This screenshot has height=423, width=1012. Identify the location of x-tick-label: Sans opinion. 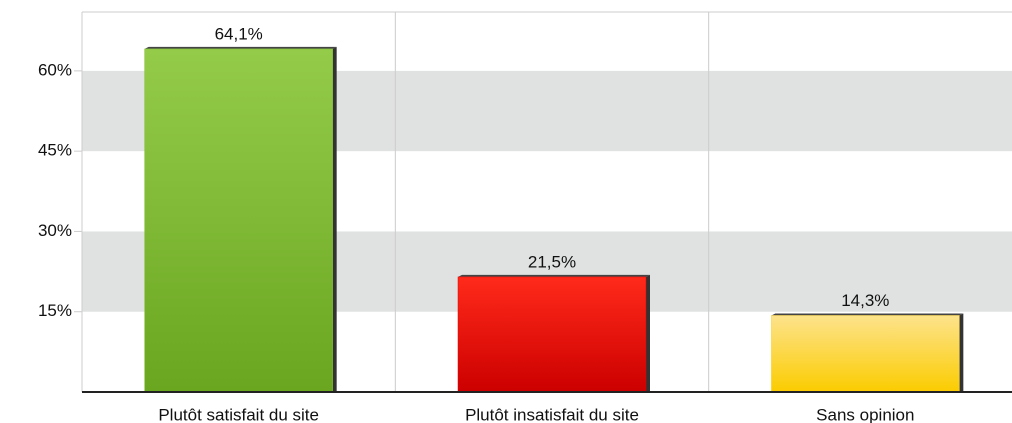
(865, 414).